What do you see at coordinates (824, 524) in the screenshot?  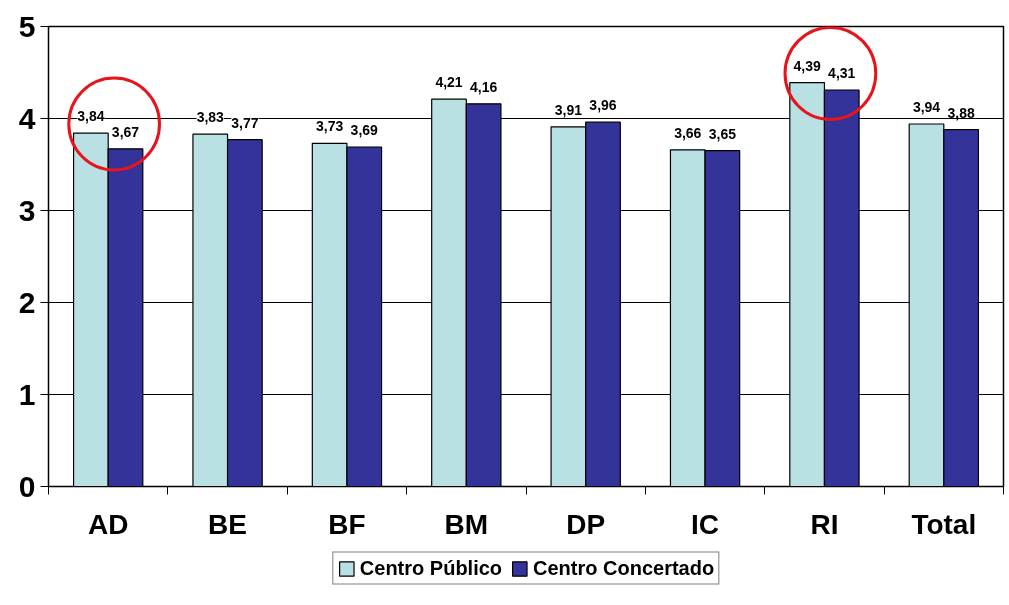 I see `x-tick-label: RI` at bounding box center [824, 524].